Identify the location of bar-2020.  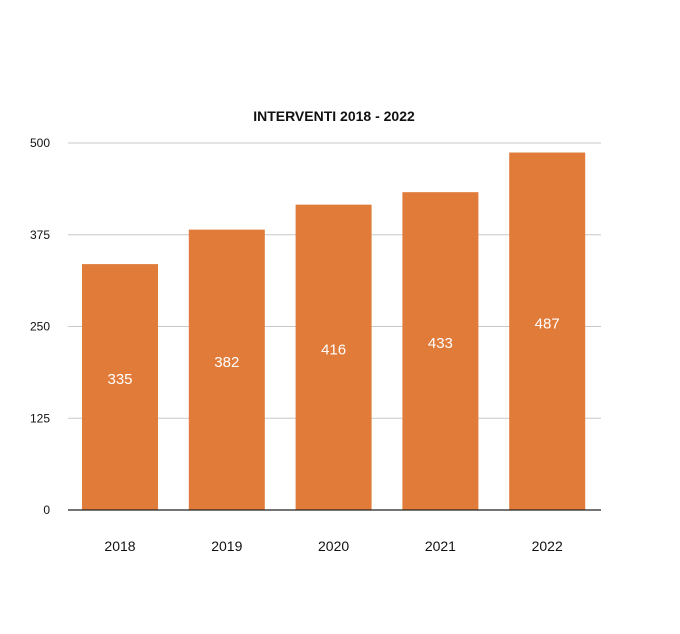
(333, 357).